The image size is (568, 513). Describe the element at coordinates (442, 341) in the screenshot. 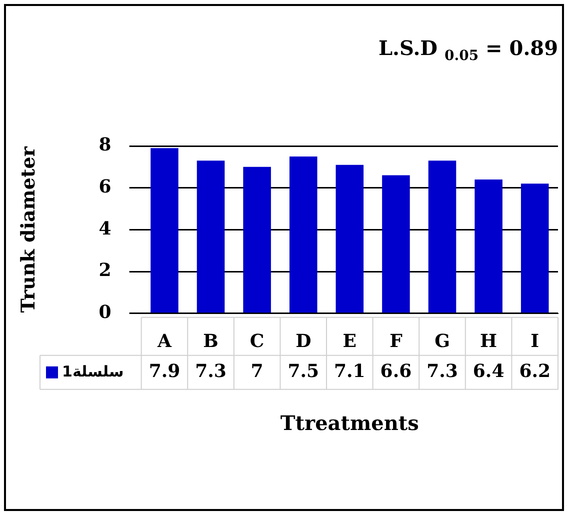

I see `x-tick-label: G` at that location.